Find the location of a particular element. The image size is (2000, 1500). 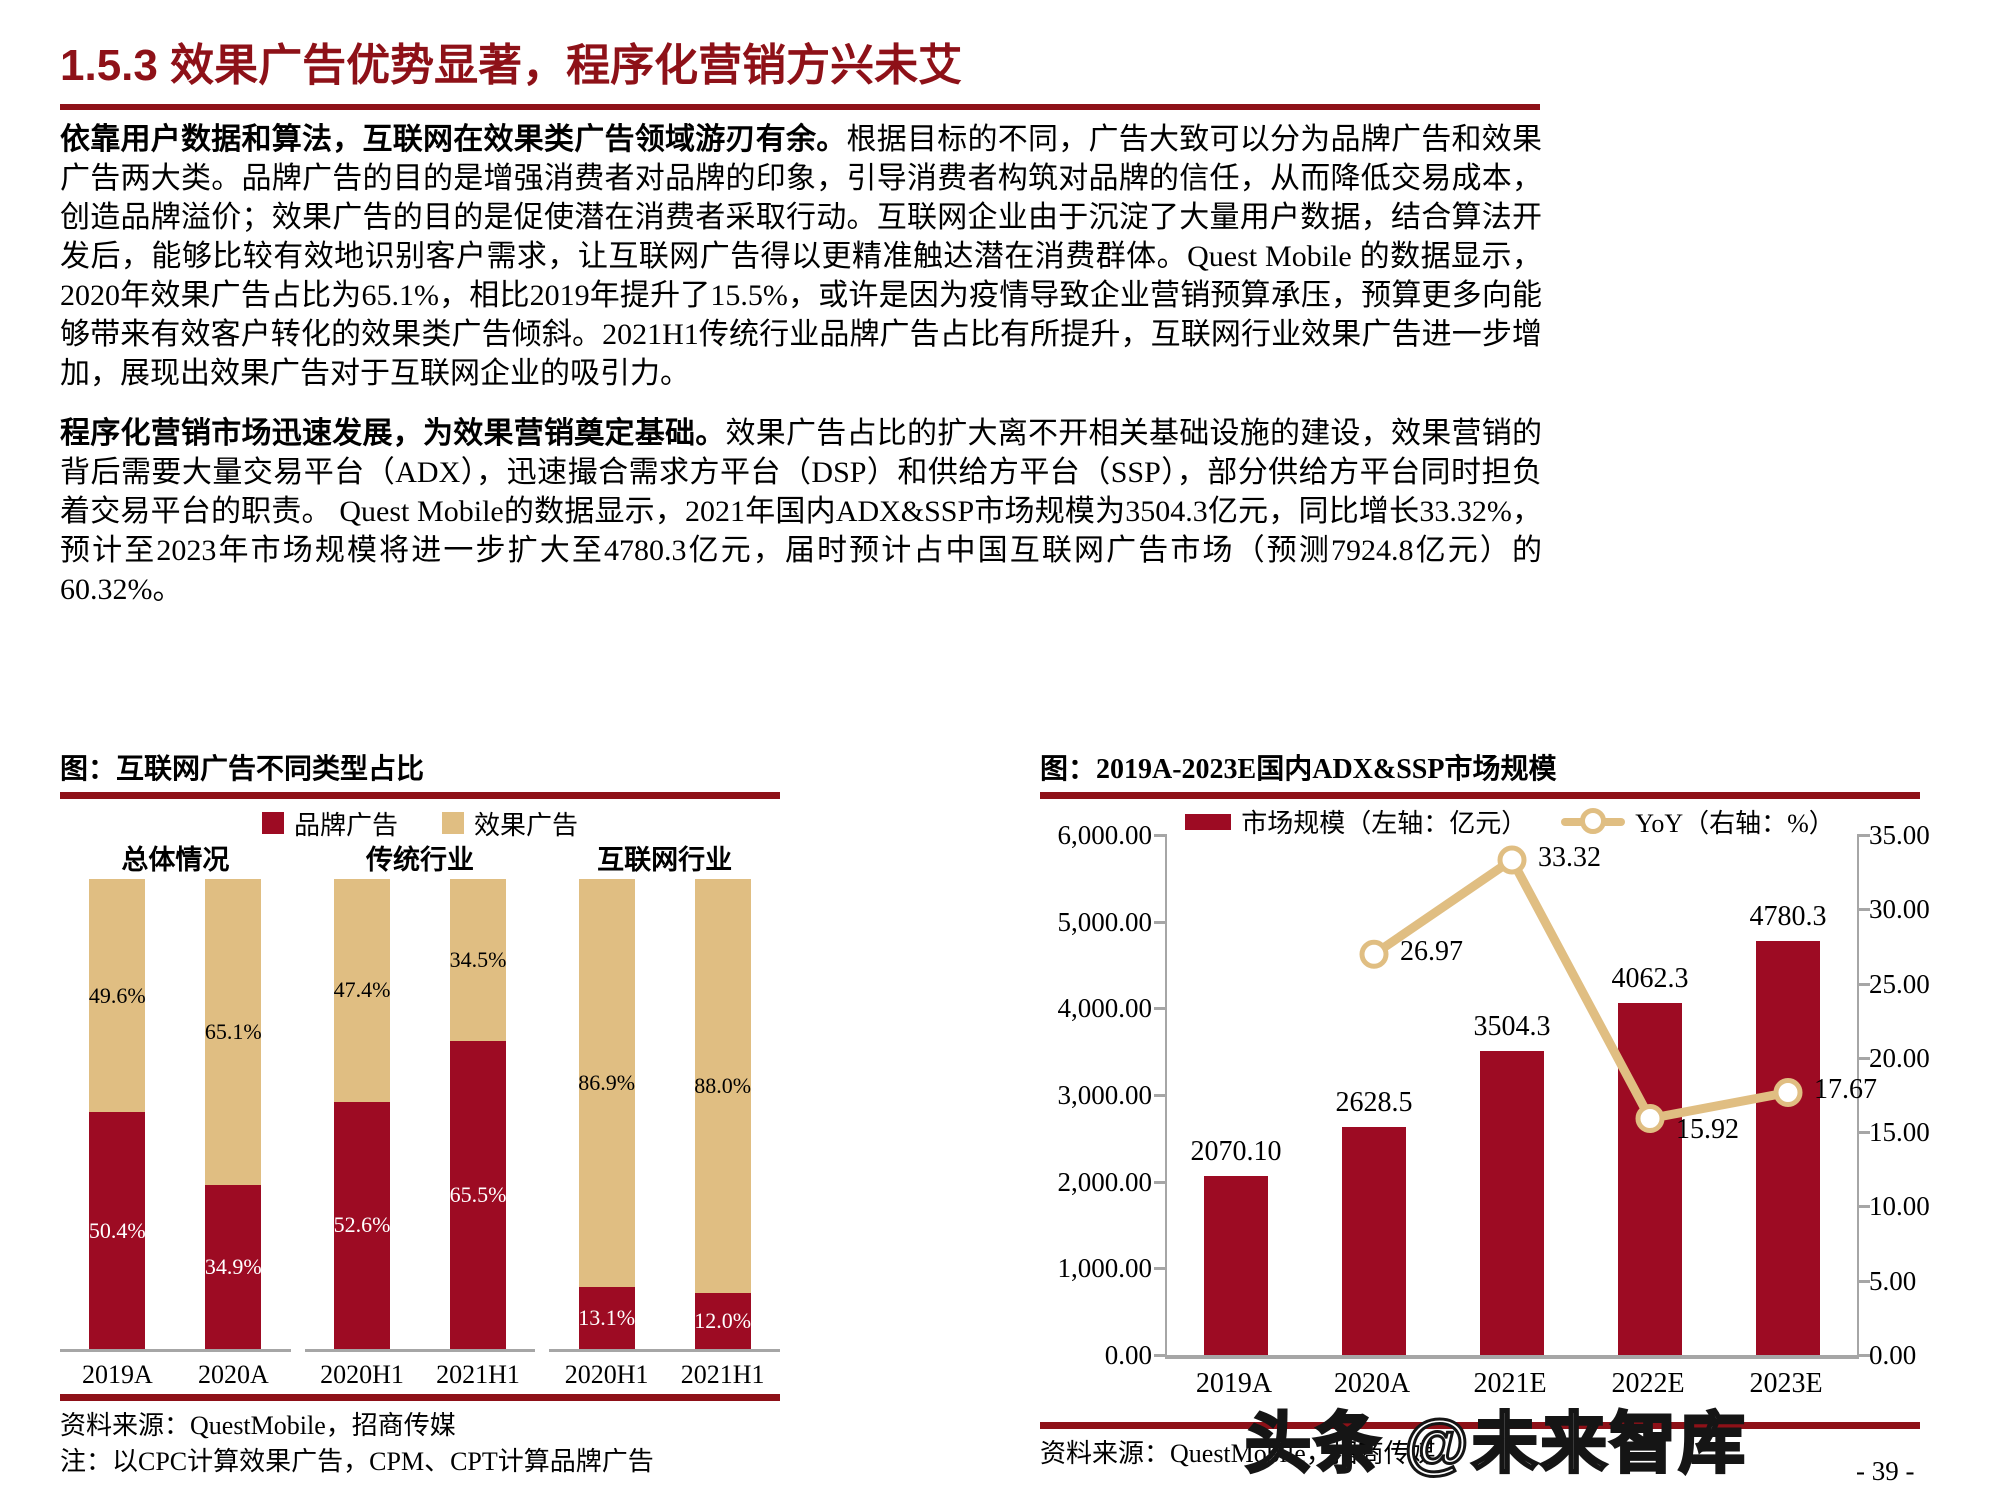

bar-slot: 86.9% 13.1% is located at coordinates (607, 1114).